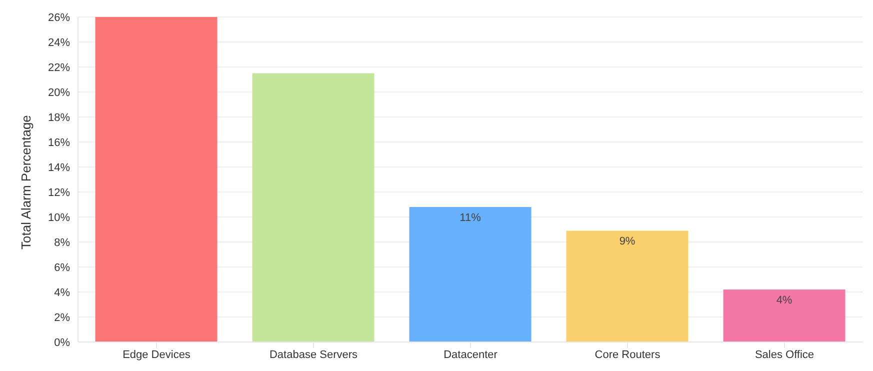  I want to click on y-tick-label: 4%, so click(62, 292).